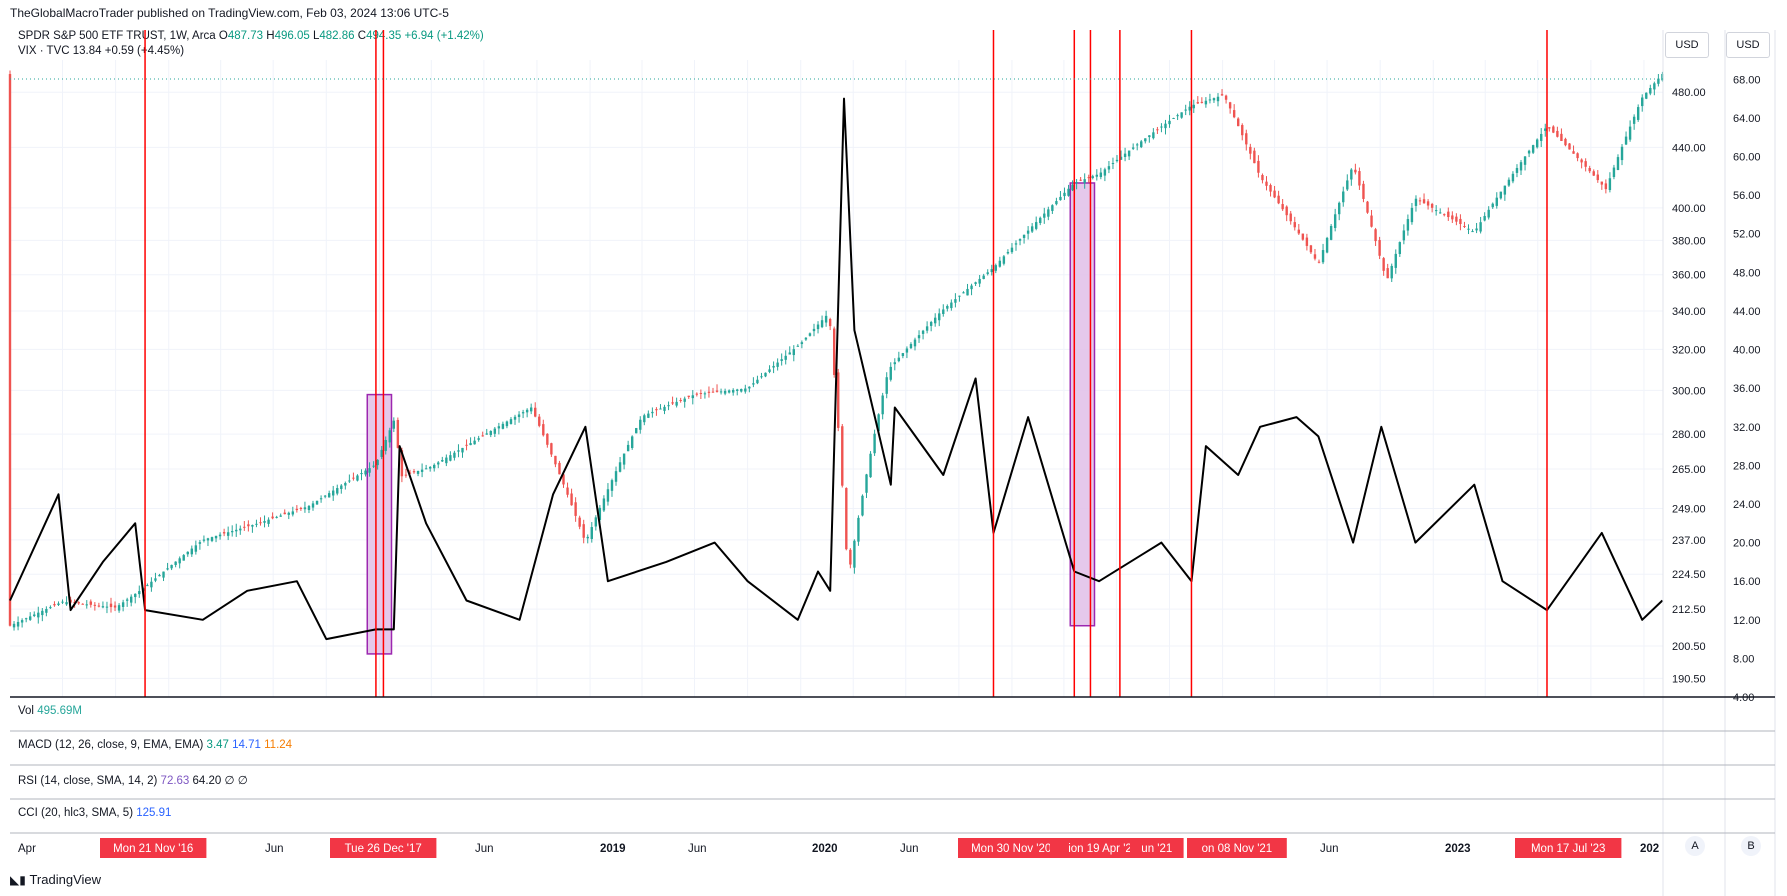  I want to click on right-tick-label: 64.00, so click(1747, 119).